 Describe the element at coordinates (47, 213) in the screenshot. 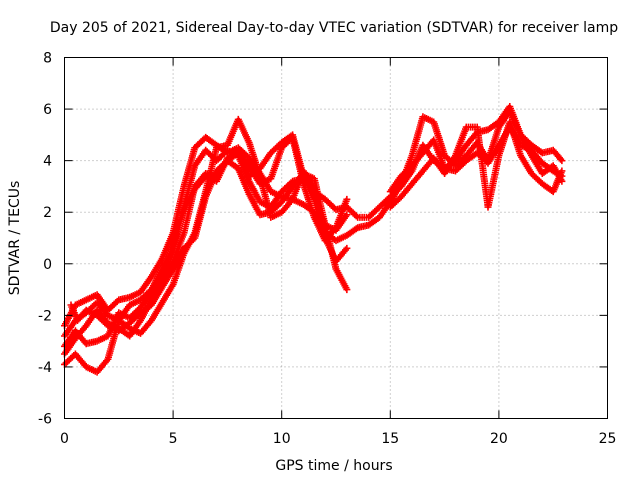

I see `y-tick-label: 2` at that location.